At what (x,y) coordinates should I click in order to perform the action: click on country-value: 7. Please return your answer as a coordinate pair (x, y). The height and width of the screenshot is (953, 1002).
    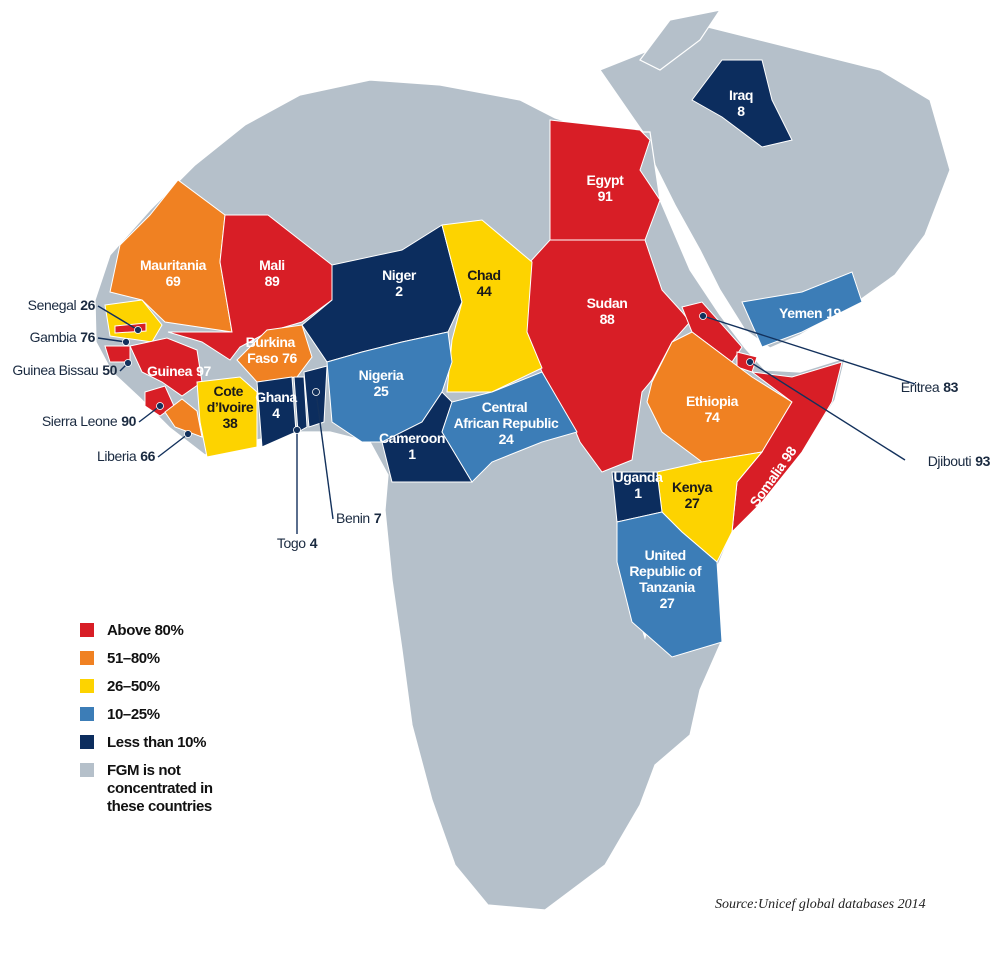
    Looking at the image, I should click on (378, 518).